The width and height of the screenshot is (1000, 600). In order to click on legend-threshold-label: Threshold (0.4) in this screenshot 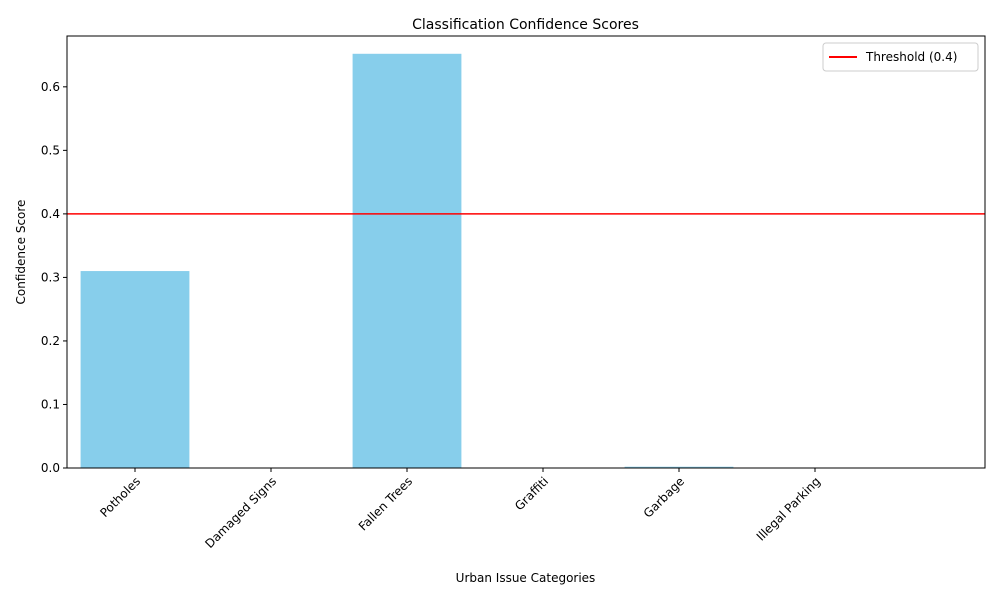, I will do `click(911, 57)`.